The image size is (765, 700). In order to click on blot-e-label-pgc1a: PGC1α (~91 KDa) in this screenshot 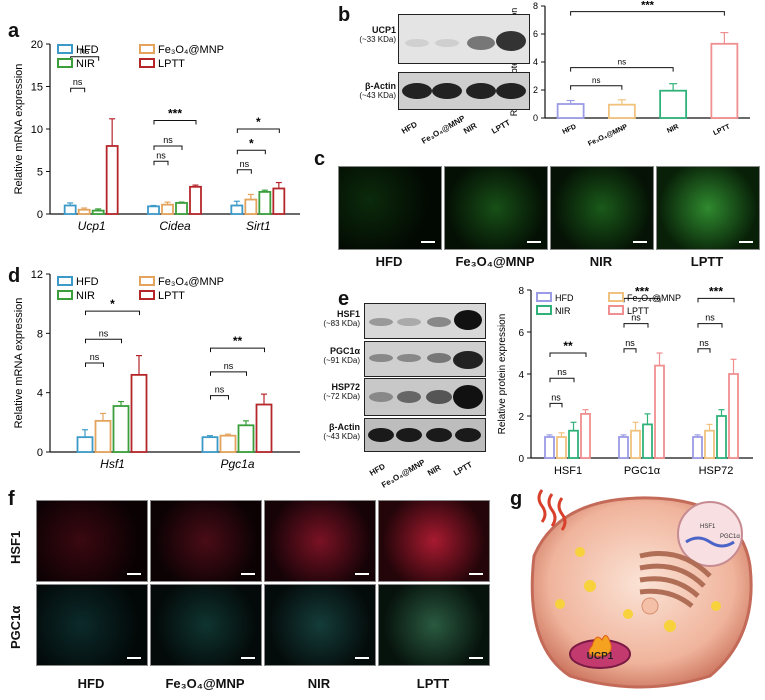, I will do `click(341, 356)`.